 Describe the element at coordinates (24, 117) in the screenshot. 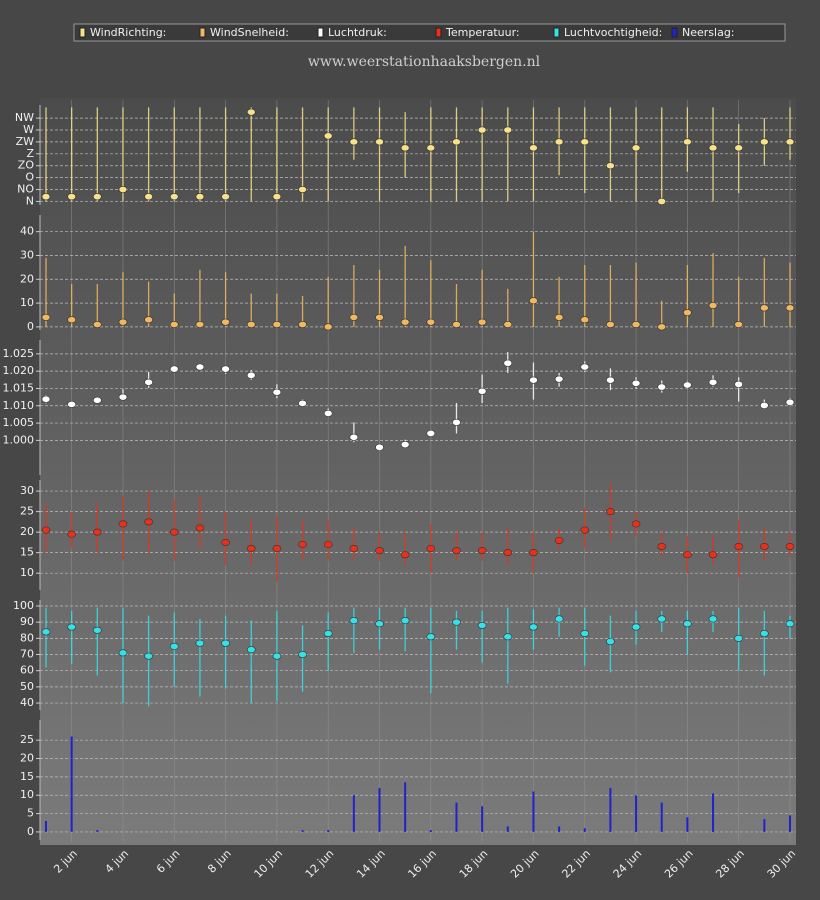

I see `y-tick-label: NW` at that location.